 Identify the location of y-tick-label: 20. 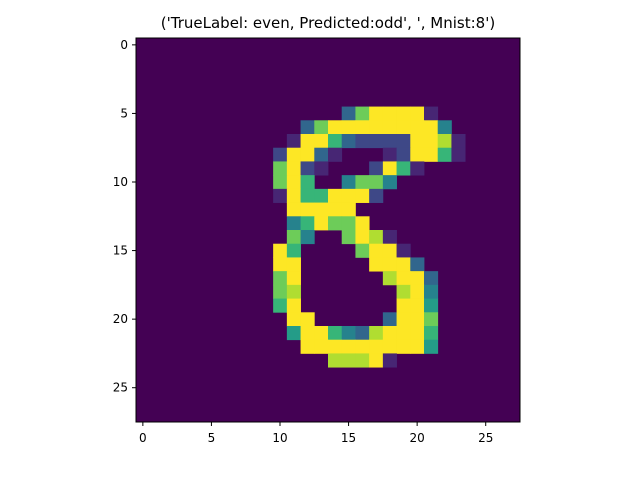
(120, 319).